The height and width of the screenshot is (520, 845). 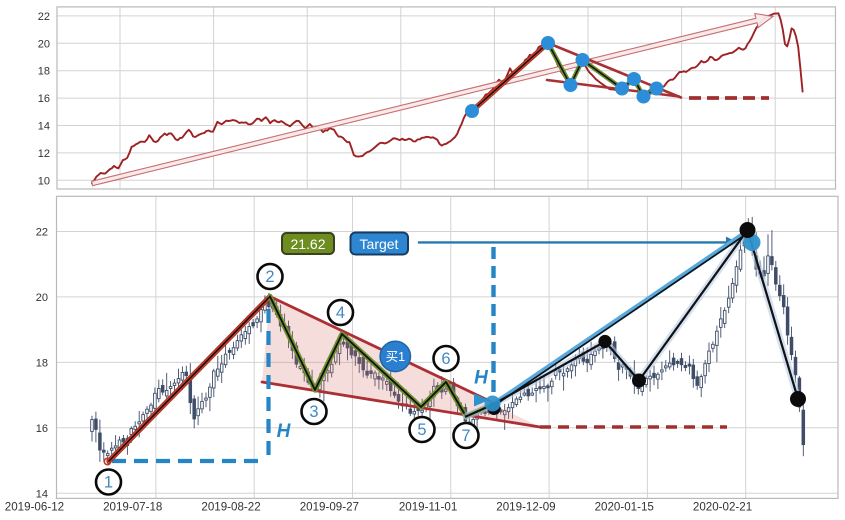 What do you see at coordinates (307, 244) in the screenshot?
I see `svg-text: 21.62` at bounding box center [307, 244].